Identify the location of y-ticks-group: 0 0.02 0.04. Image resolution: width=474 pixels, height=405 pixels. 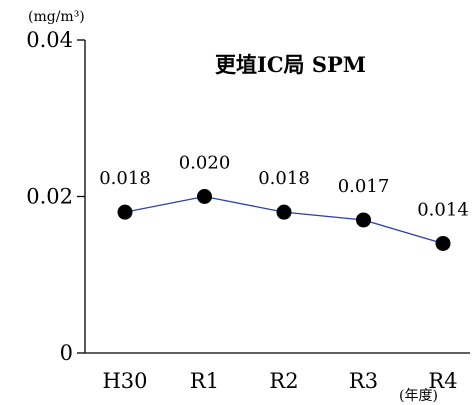
(55, 196).